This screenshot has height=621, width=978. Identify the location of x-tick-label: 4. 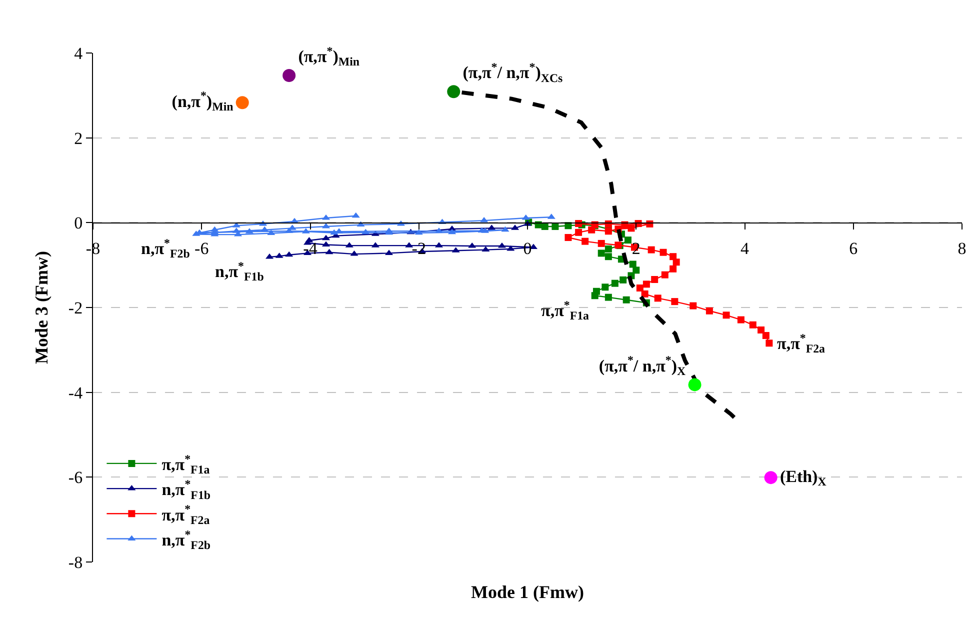
(745, 248).